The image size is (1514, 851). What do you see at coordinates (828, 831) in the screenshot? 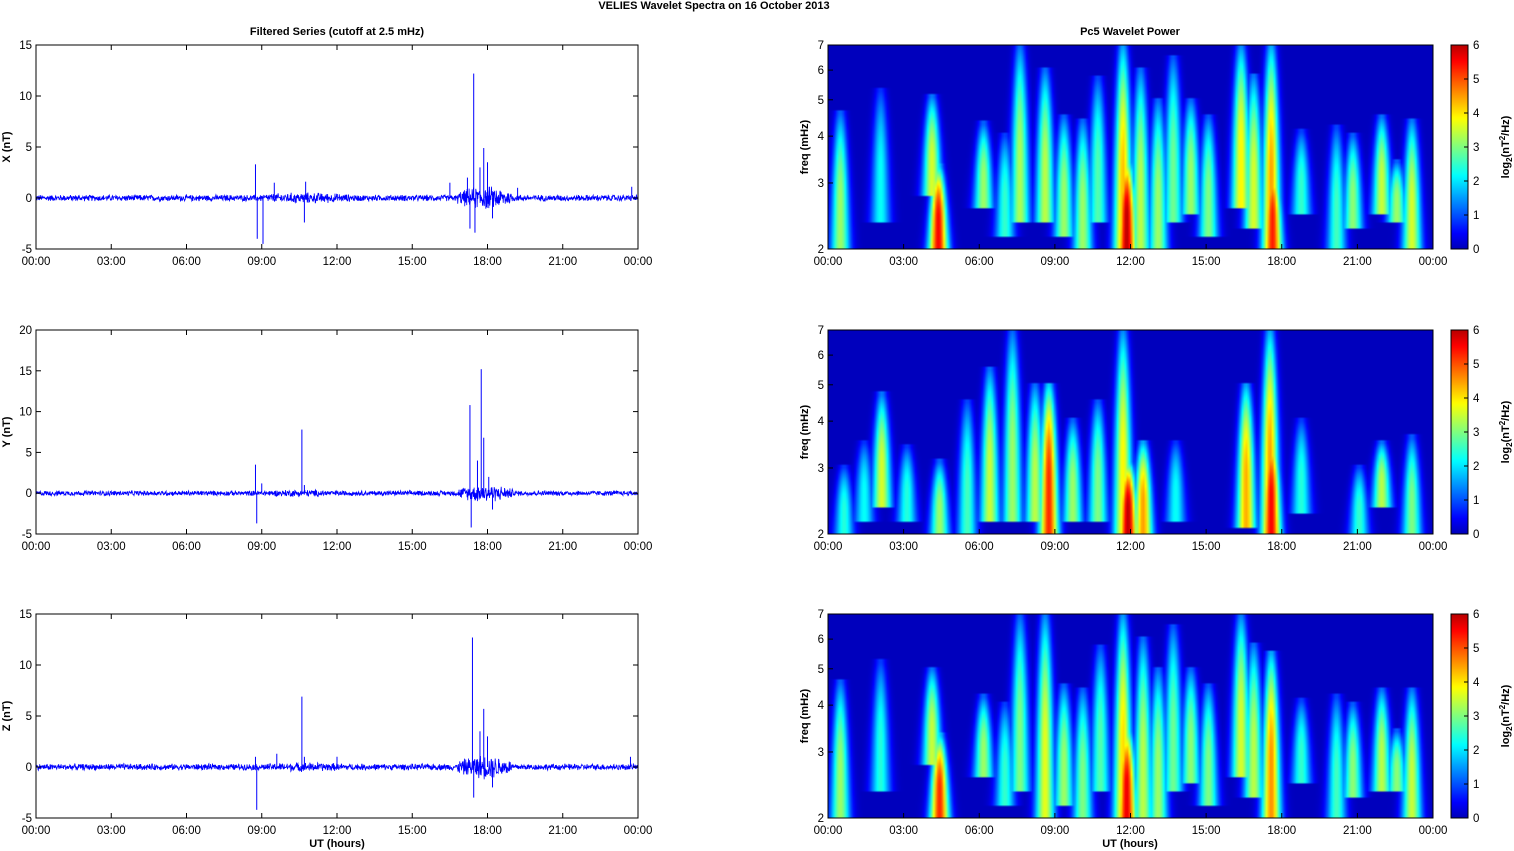
I see `z-wavelet-xtick-label-0: 00:00` at bounding box center [828, 831].